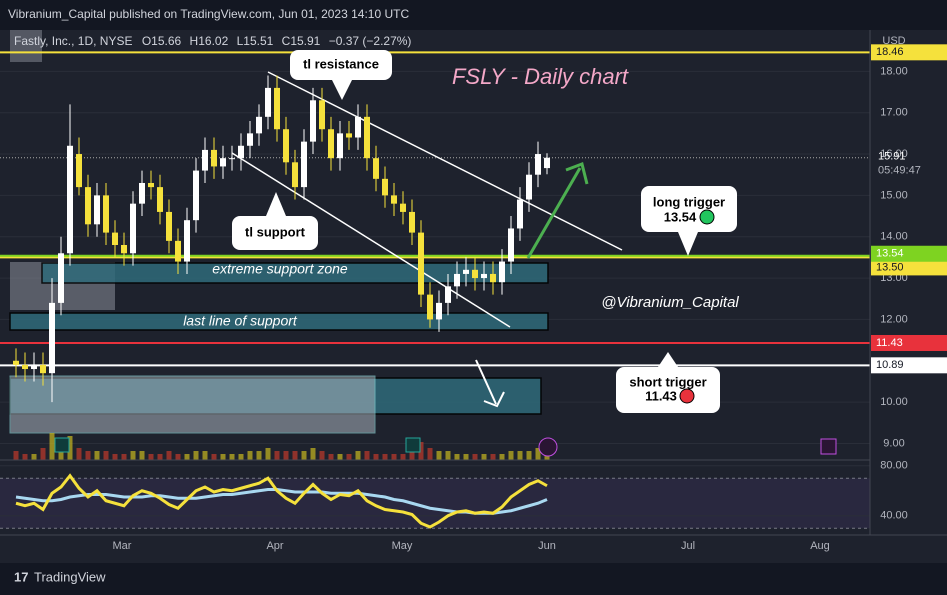  I want to click on annotation: tl resistance, so click(341, 63).